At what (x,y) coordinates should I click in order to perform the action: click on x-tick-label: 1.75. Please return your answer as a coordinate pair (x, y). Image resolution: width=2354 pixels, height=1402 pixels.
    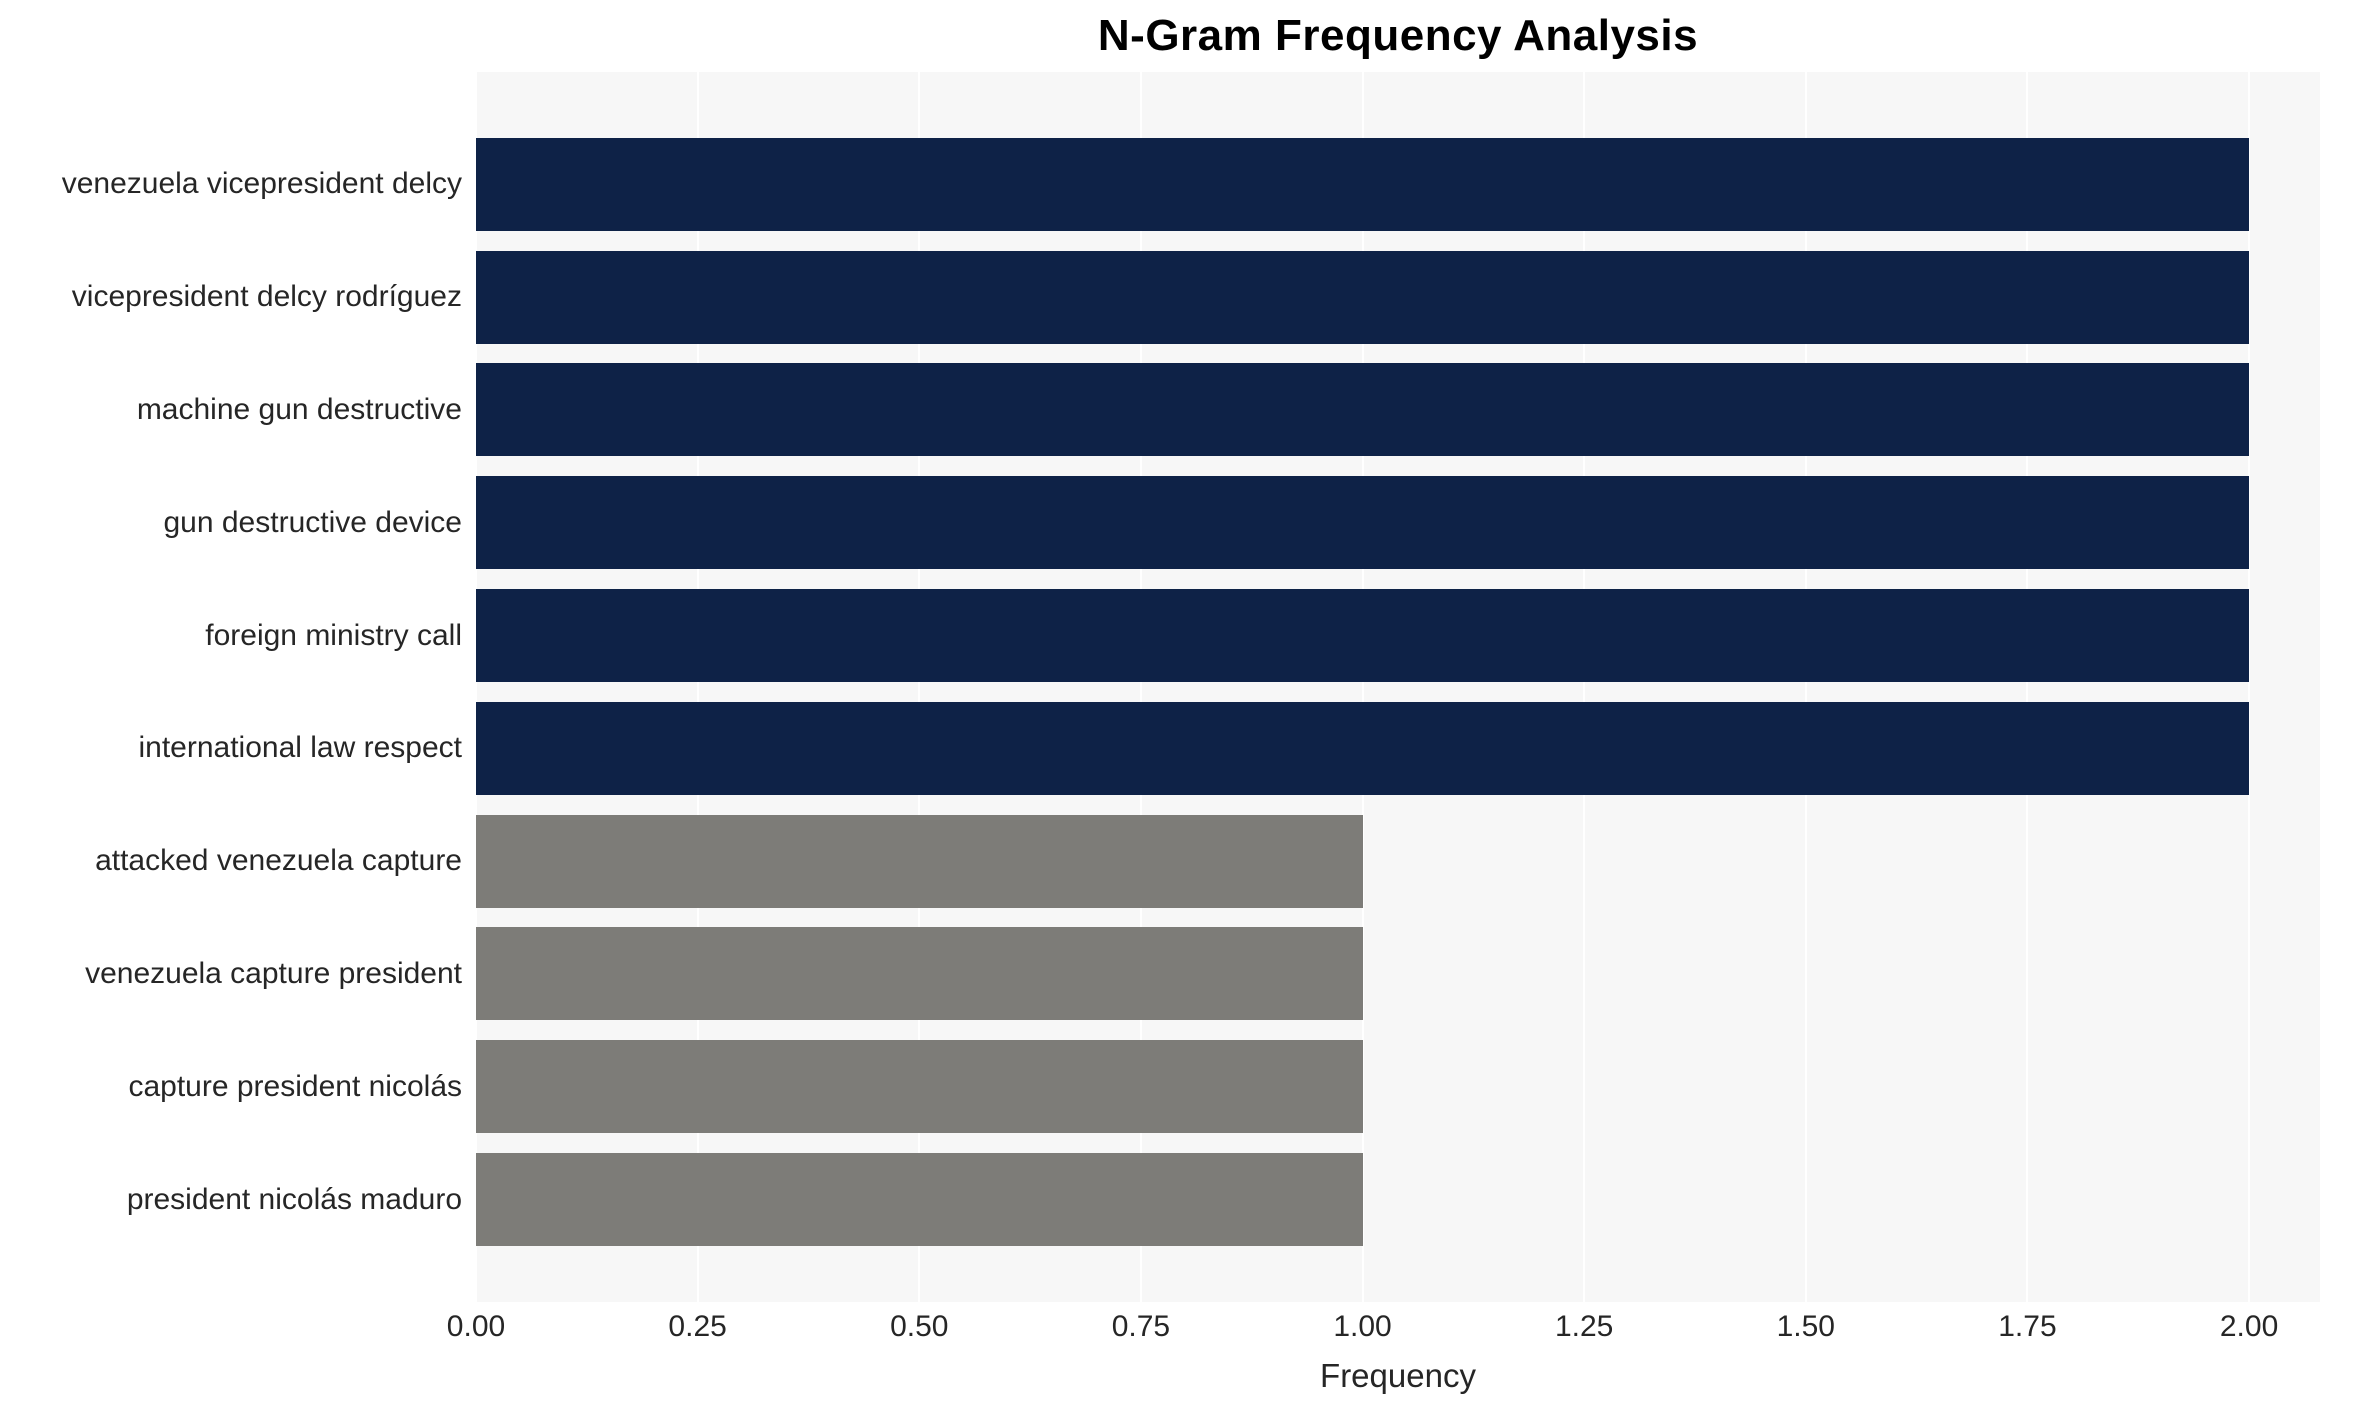
    Looking at the image, I should click on (2027, 1326).